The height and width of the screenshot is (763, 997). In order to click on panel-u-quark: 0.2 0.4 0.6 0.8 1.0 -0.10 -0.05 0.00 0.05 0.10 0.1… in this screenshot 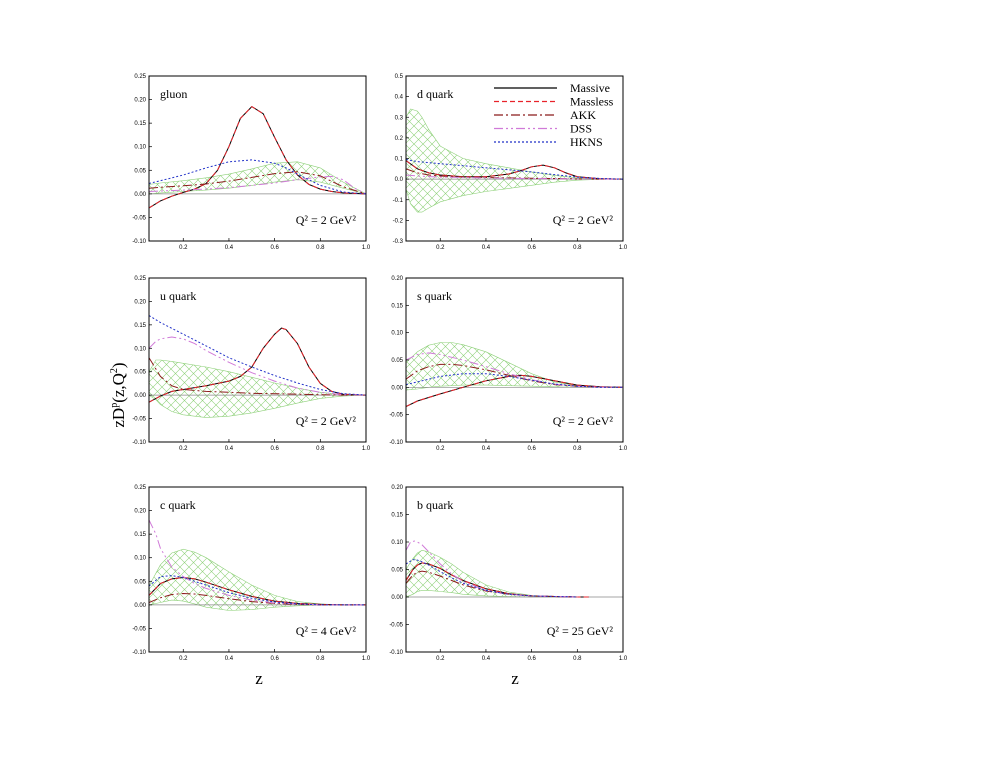, I will do `click(251, 364)`.